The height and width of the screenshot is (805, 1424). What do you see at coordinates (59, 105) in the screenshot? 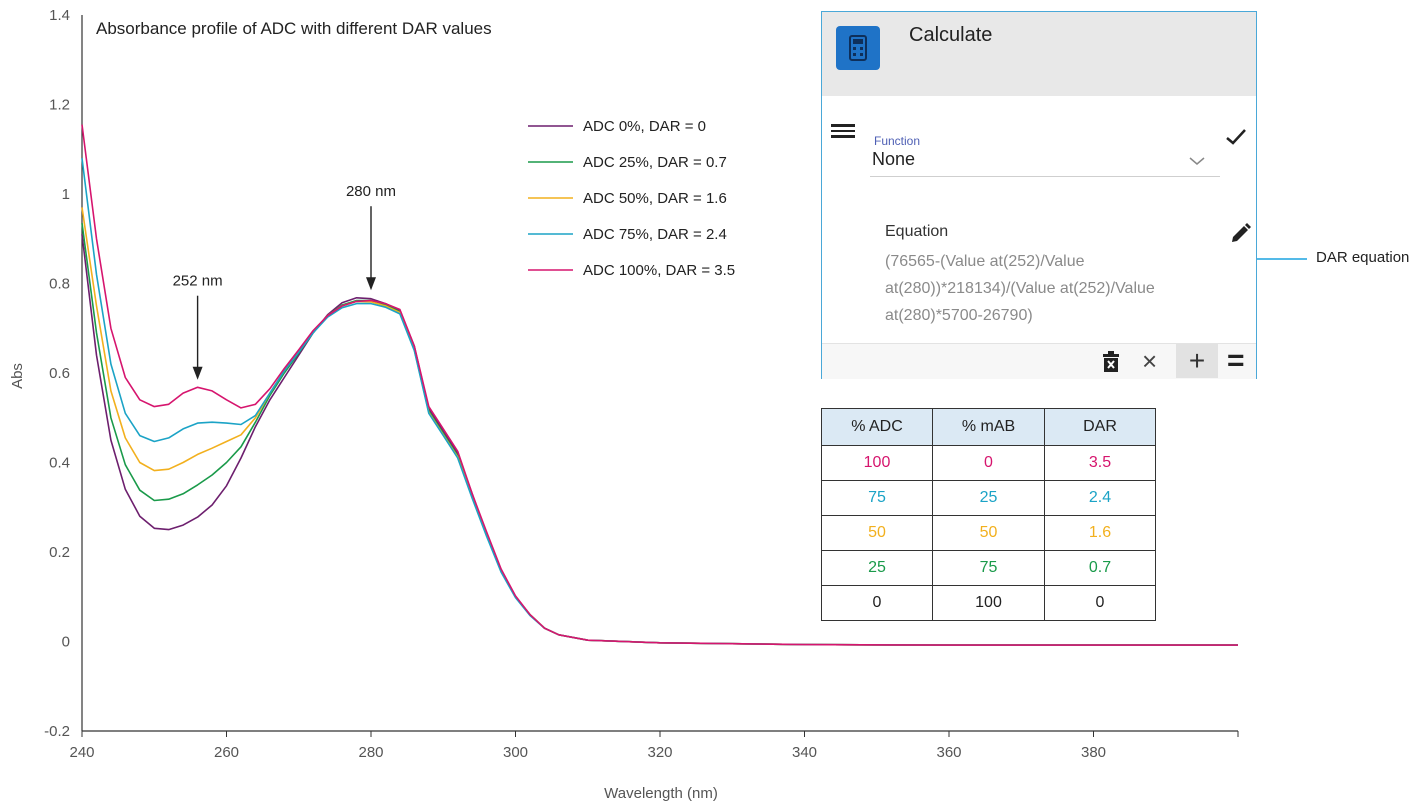
I see `y-tick-label: 1.2` at bounding box center [59, 105].